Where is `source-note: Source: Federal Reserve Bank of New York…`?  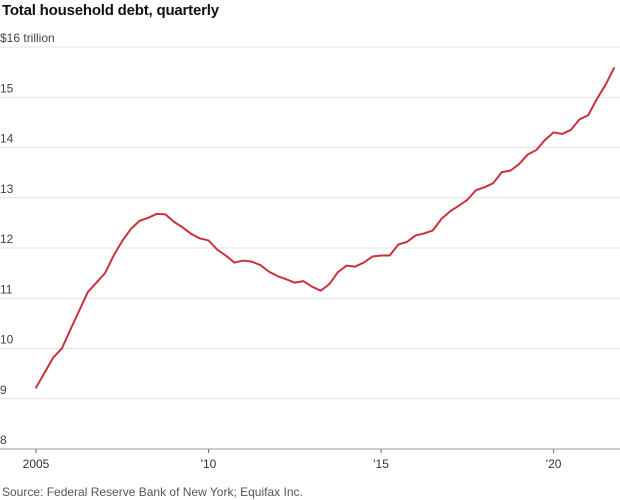 source-note: Source: Federal Reserve Bank of New York… is located at coordinates (152, 492).